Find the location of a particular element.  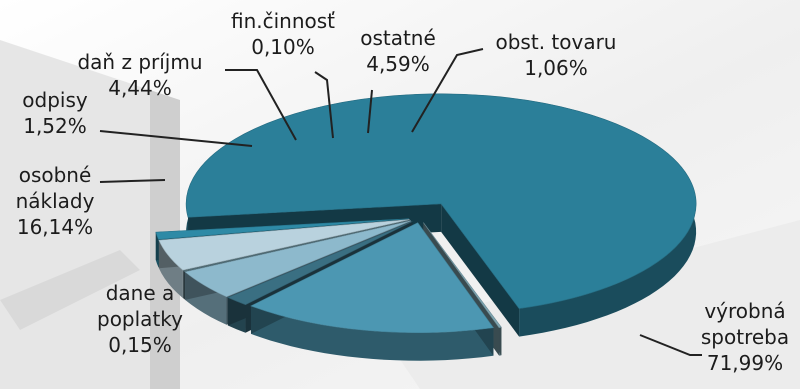

label-osobn-n-klady-line-2: 16,14% is located at coordinates (55, 227).